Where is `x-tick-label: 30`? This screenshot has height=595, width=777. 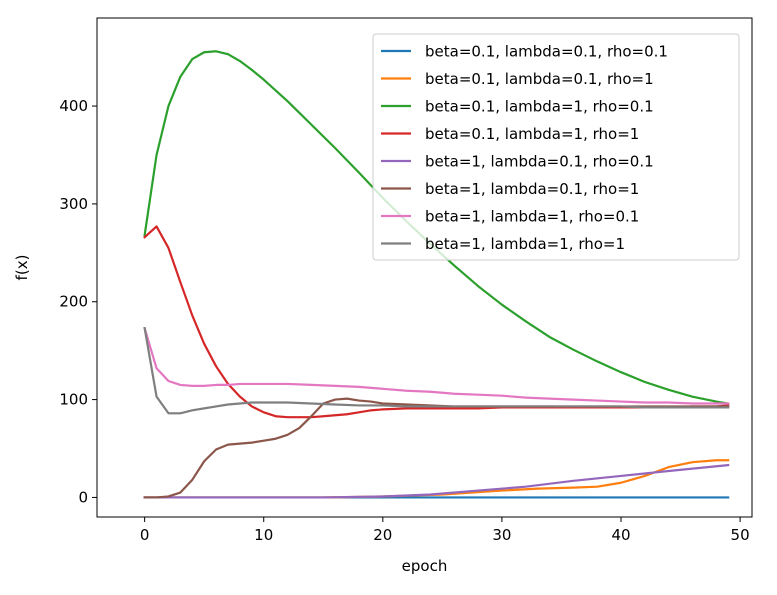
x-tick-label: 30 is located at coordinates (501, 535).